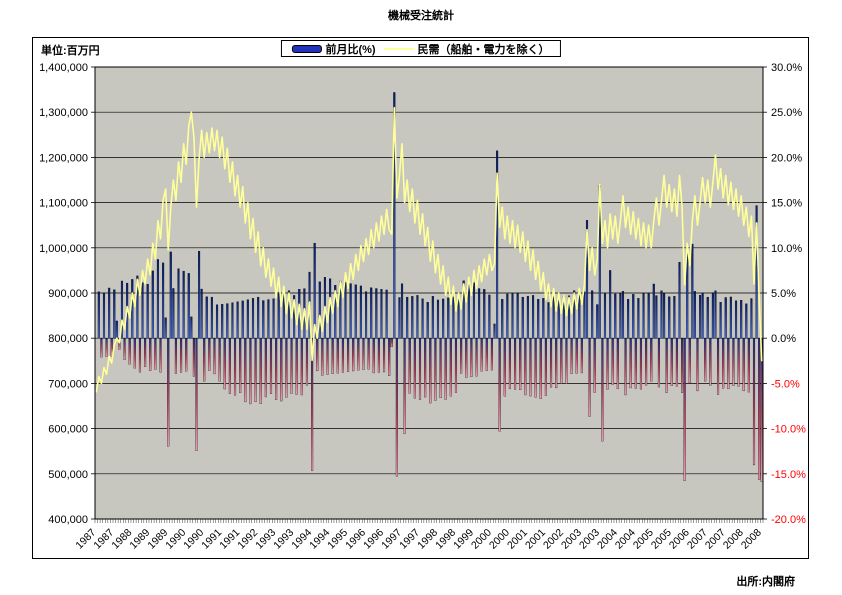 This screenshot has height=595, width=842. What do you see at coordinates (398, 48) in the screenshot?
I see `line-series-swatch-icon` at bounding box center [398, 48].